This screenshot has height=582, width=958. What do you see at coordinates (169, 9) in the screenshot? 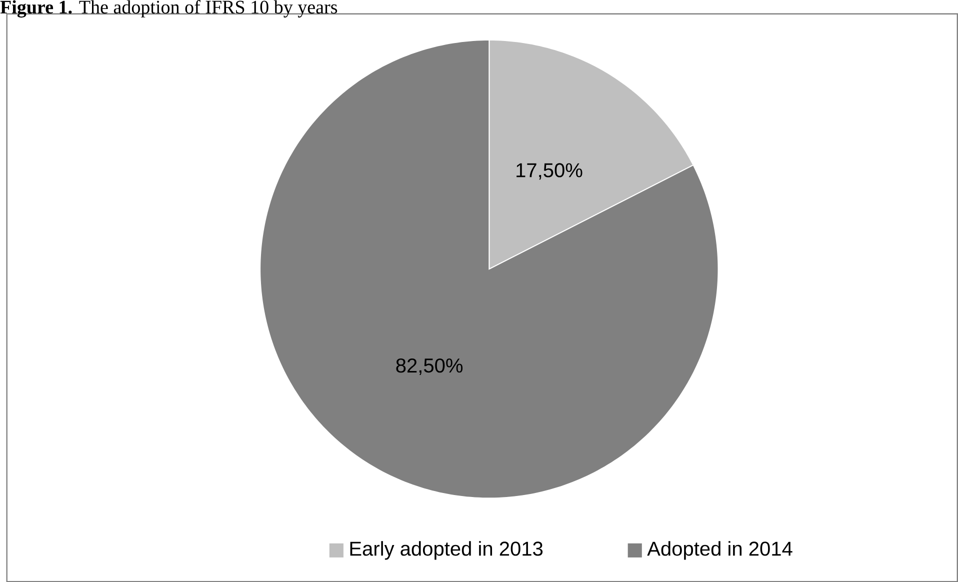
I see `chart-title: Figure 1. The adoption of IFRS 10 by years` at bounding box center [169, 9].